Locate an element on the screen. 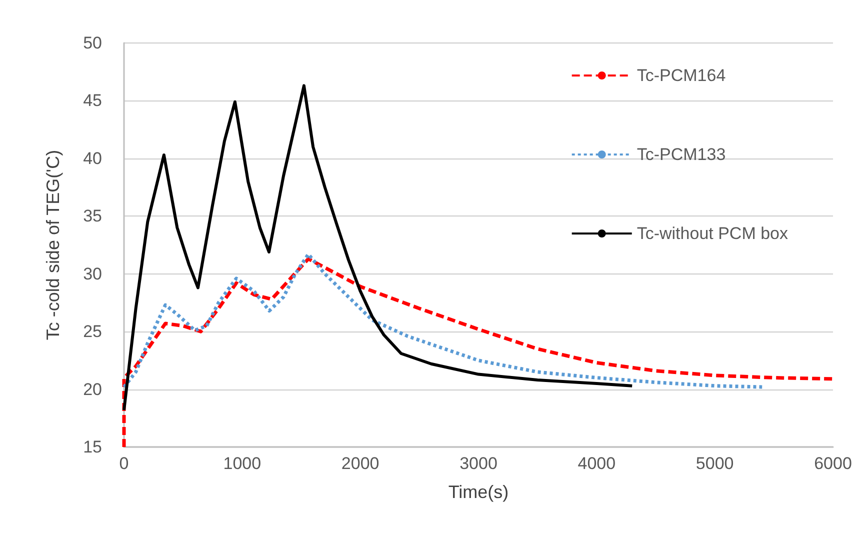 Image resolution: width=865 pixels, height=553 pixels. y-tick-label: 25 is located at coordinates (92, 332).